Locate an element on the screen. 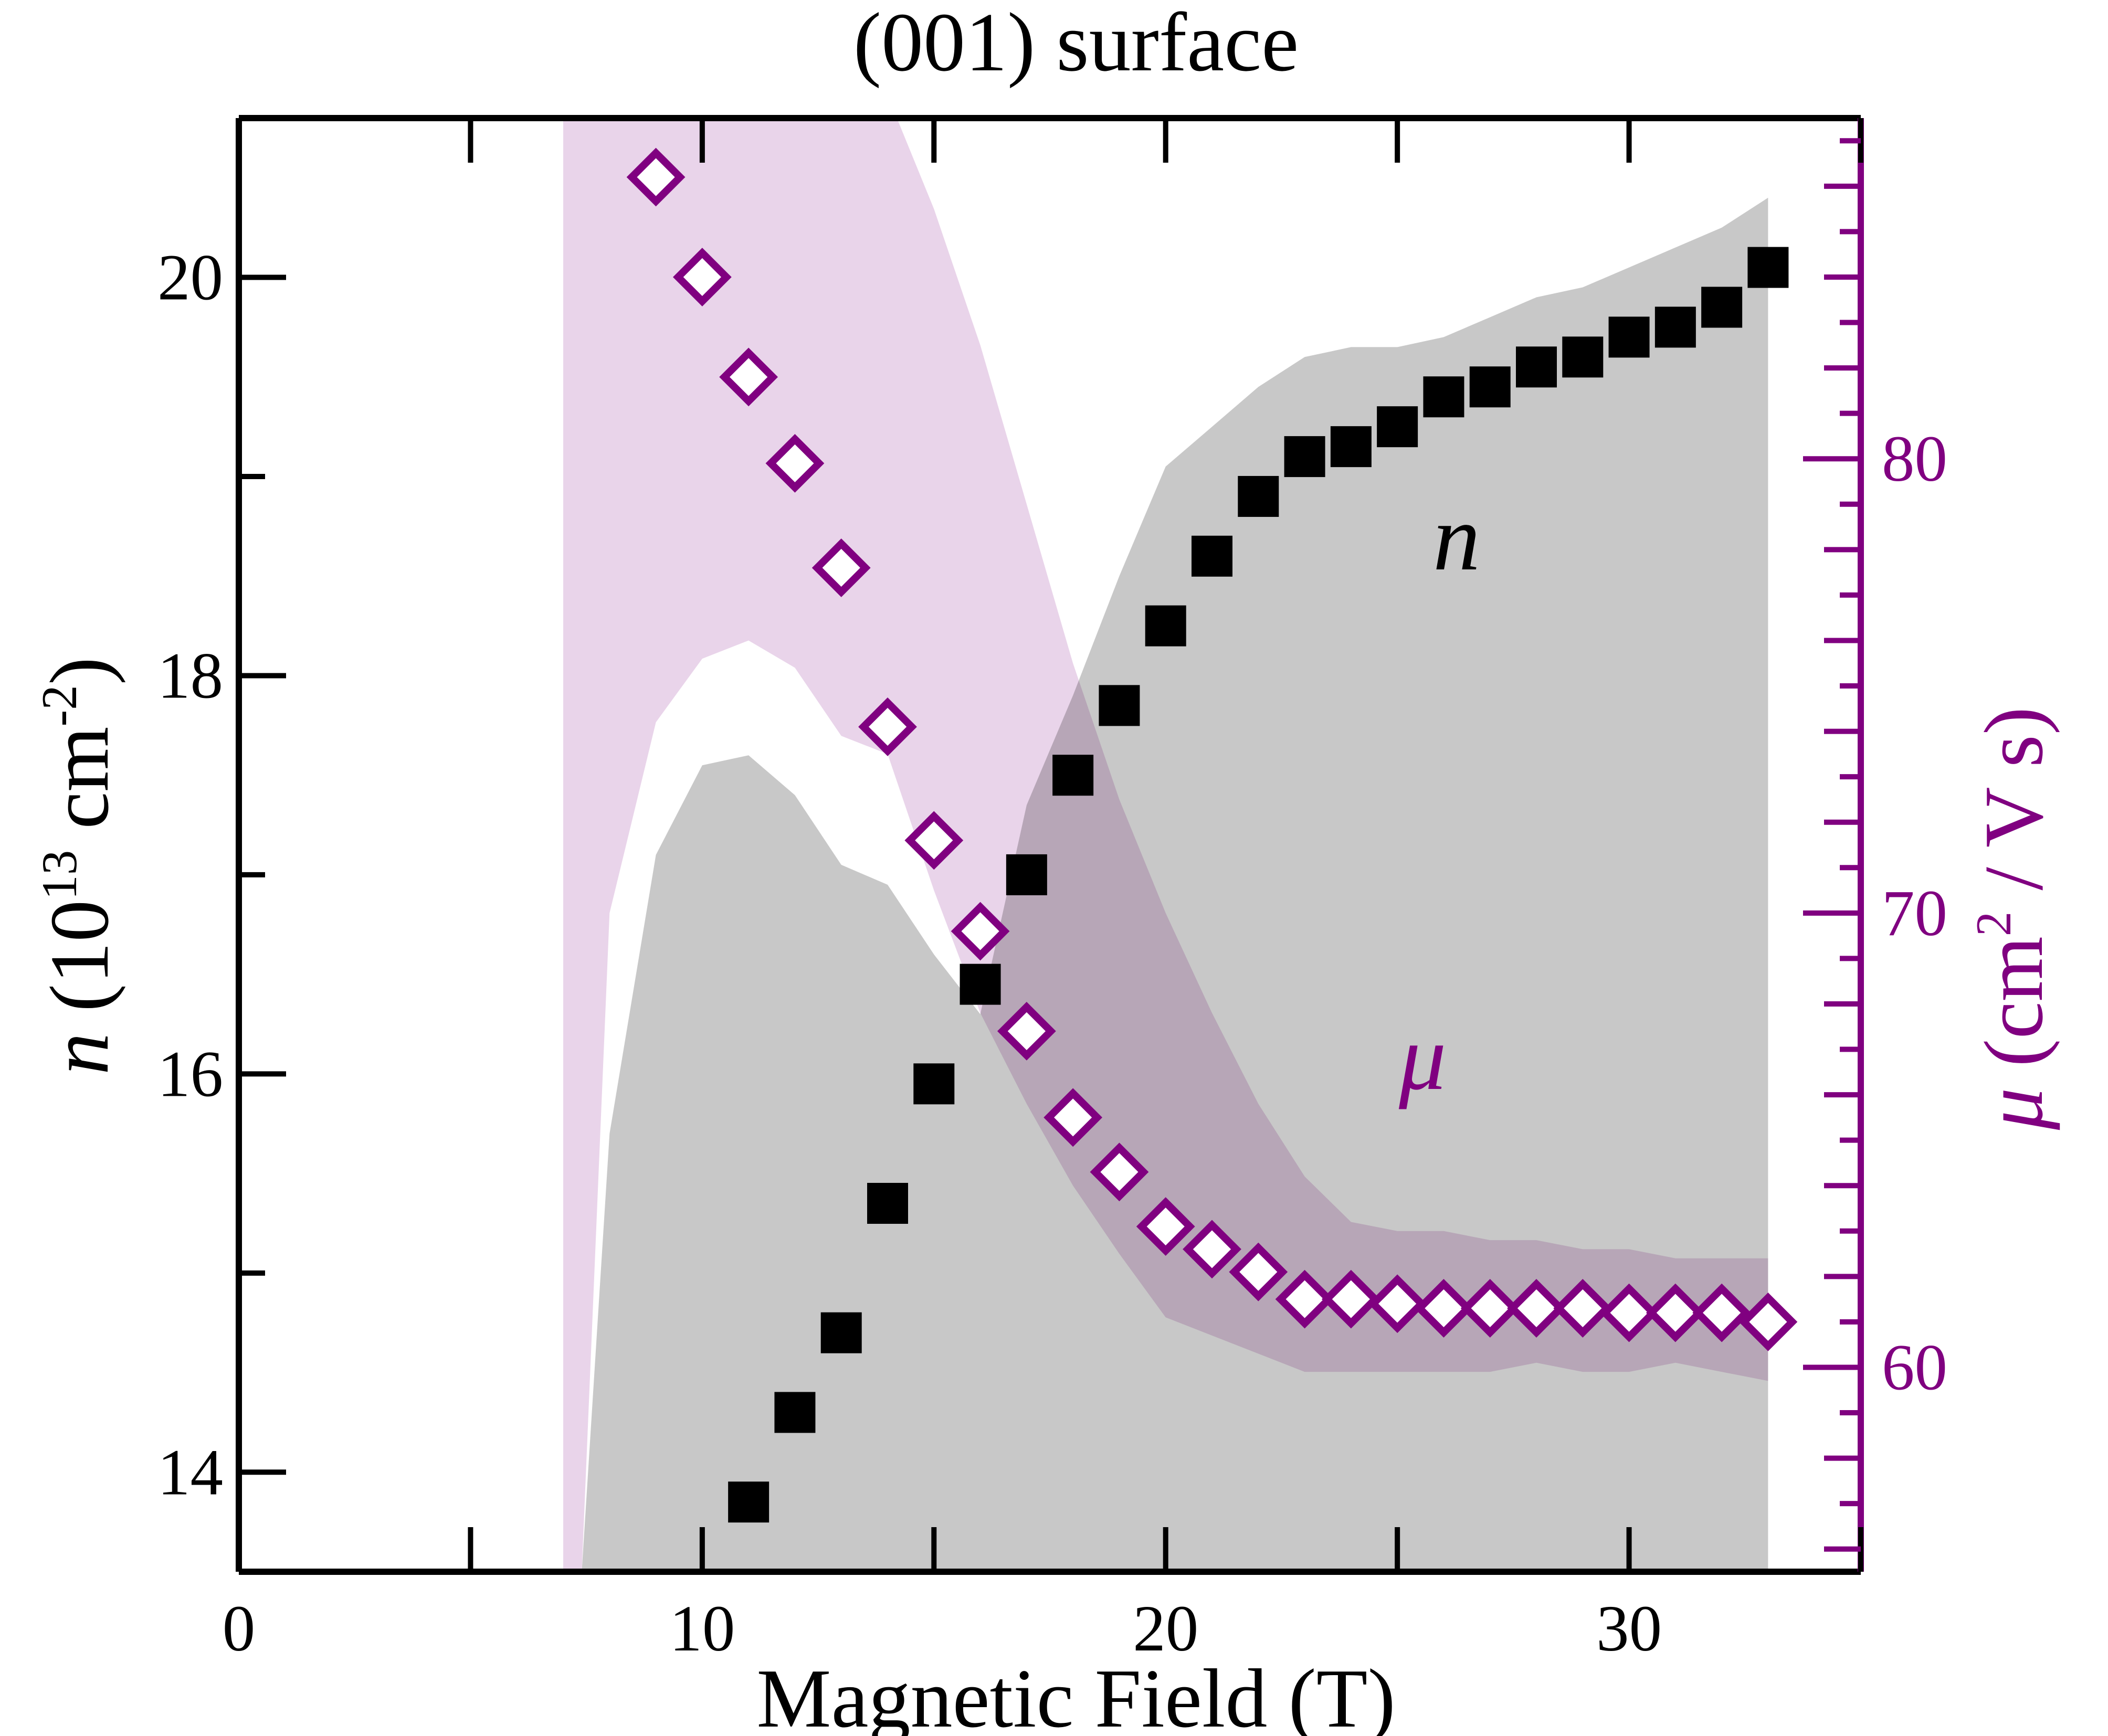 The height and width of the screenshot is (1736, 2108). x-tick-label: 30 is located at coordinates (1629, 1629).